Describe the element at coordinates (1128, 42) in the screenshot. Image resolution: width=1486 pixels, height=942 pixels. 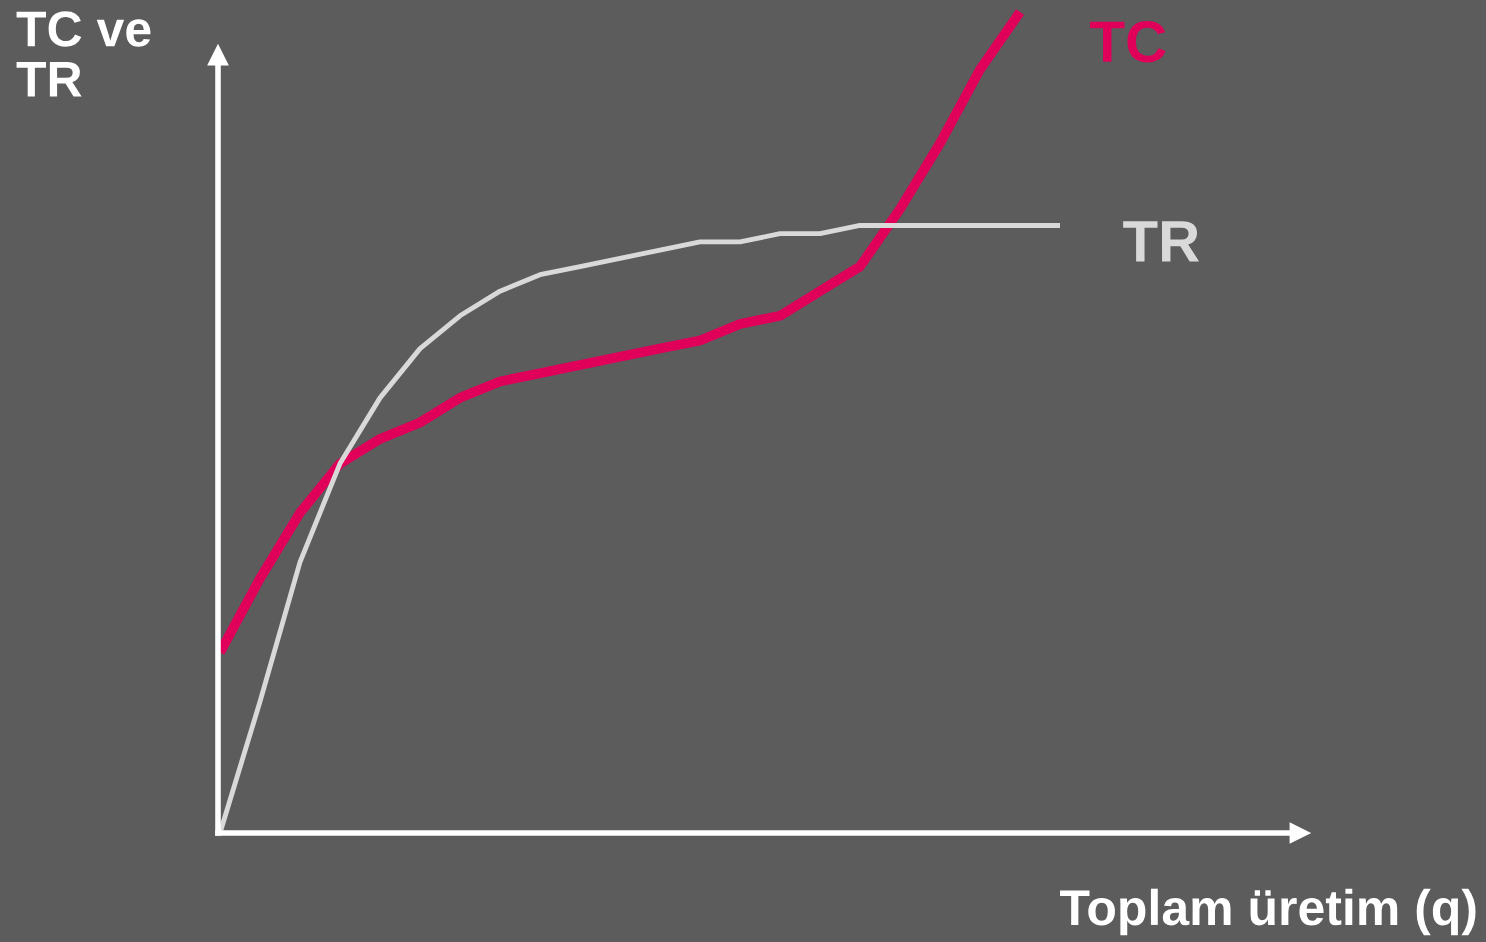
I see `series-label: TC` at that location.